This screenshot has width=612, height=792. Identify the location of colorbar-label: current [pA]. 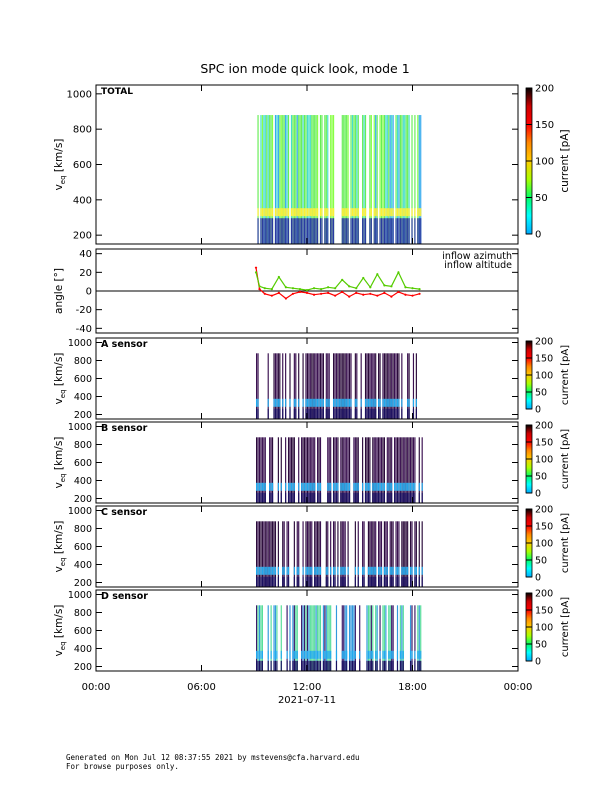
(565, 459).